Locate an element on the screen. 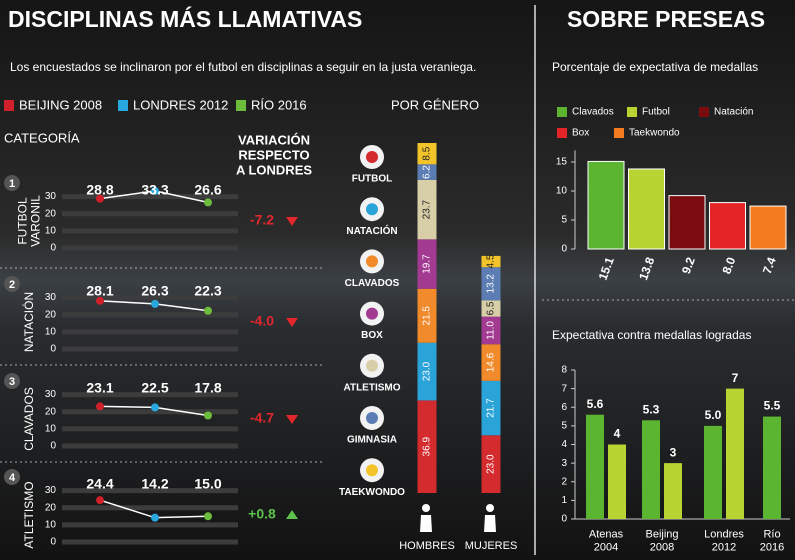 This screenshot has width=795, height=560. value-label: 22.3 is located at coordinates (207, 291).